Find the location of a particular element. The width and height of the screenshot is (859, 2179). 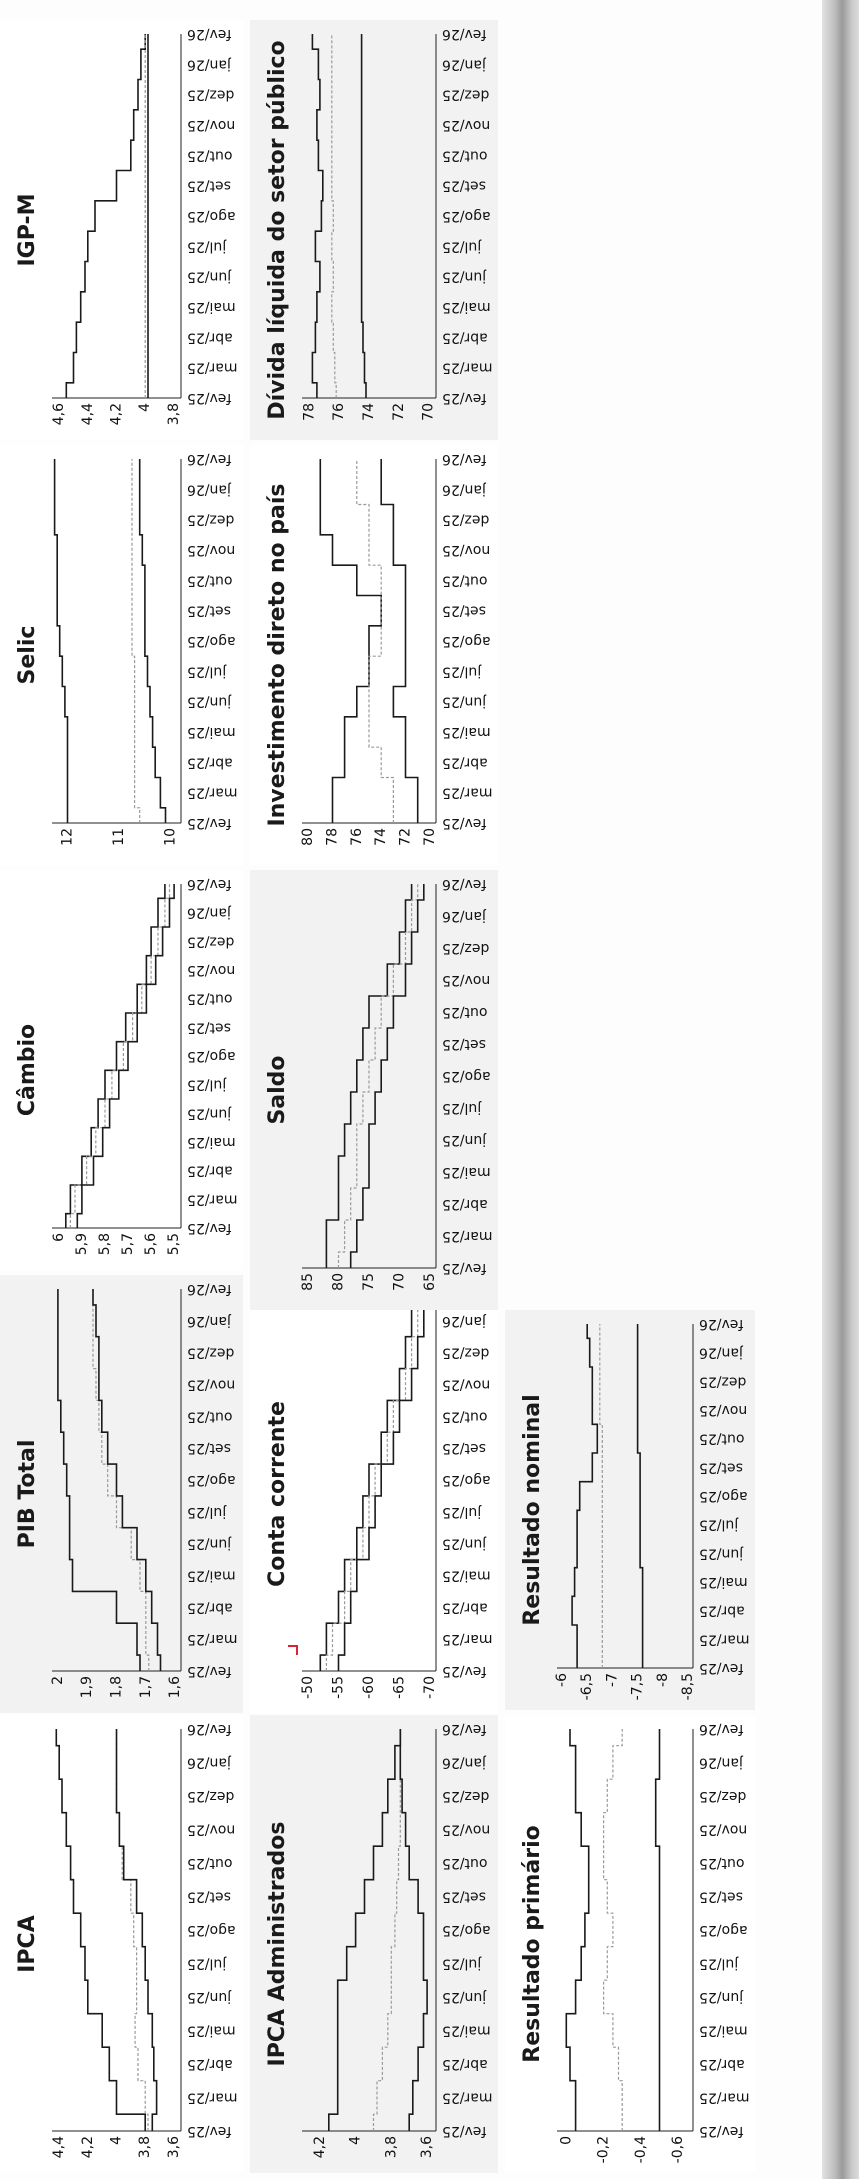

y-tick-label: -55 is located at coordinates (339, 1687).